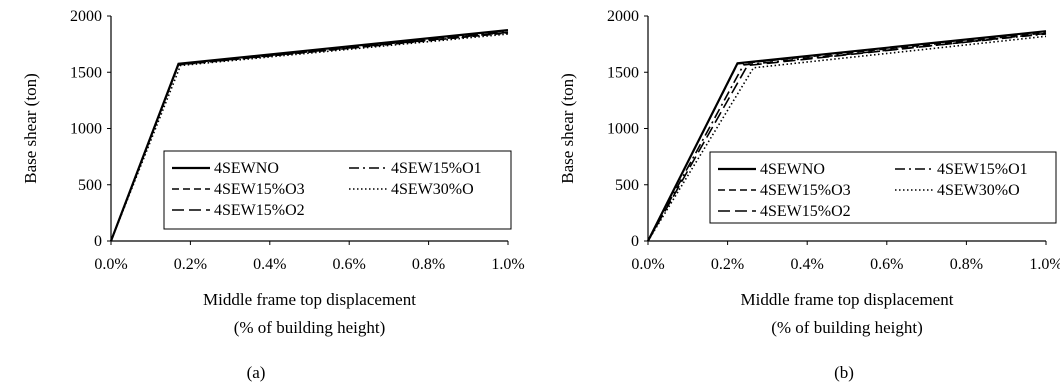 This screenshot has height=387, width=1060. Describe the element at coordinates (256, 372) in the screenshot. I see `panel-caption: (a)` at that location.